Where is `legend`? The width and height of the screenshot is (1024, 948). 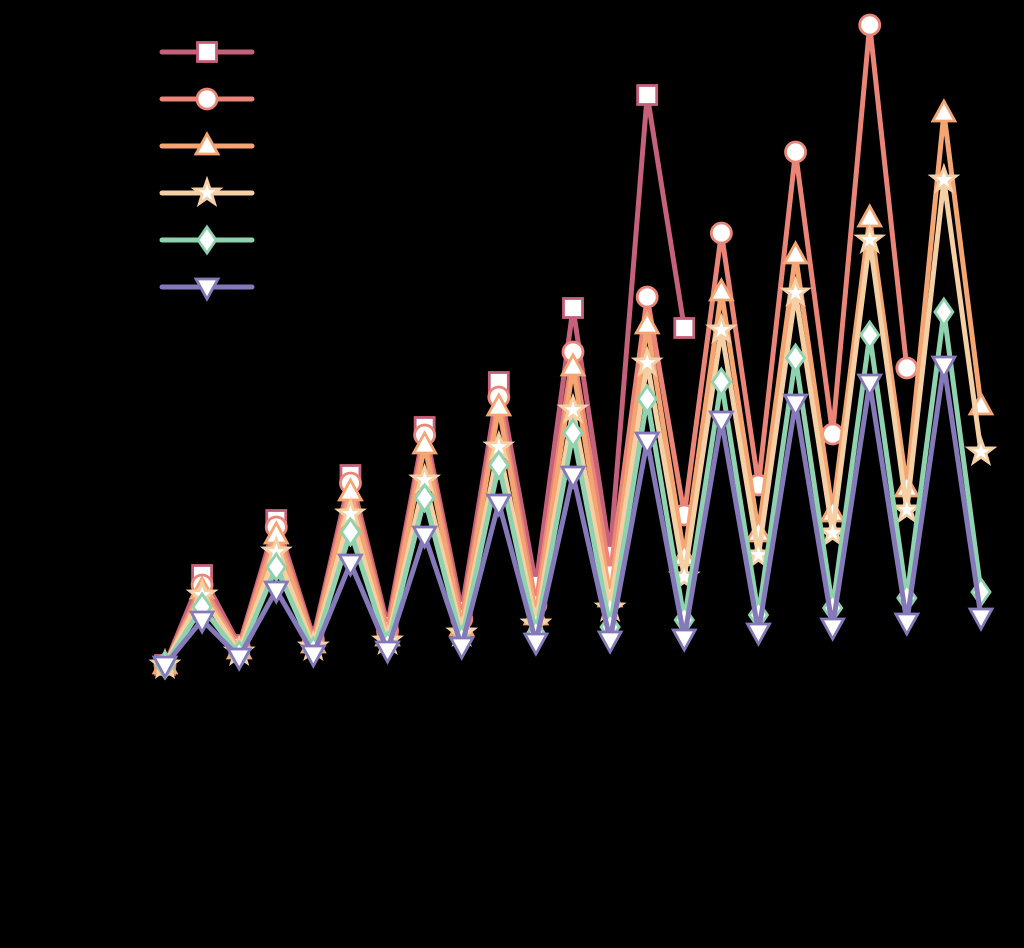
legend is located at coordinates (207, 171).